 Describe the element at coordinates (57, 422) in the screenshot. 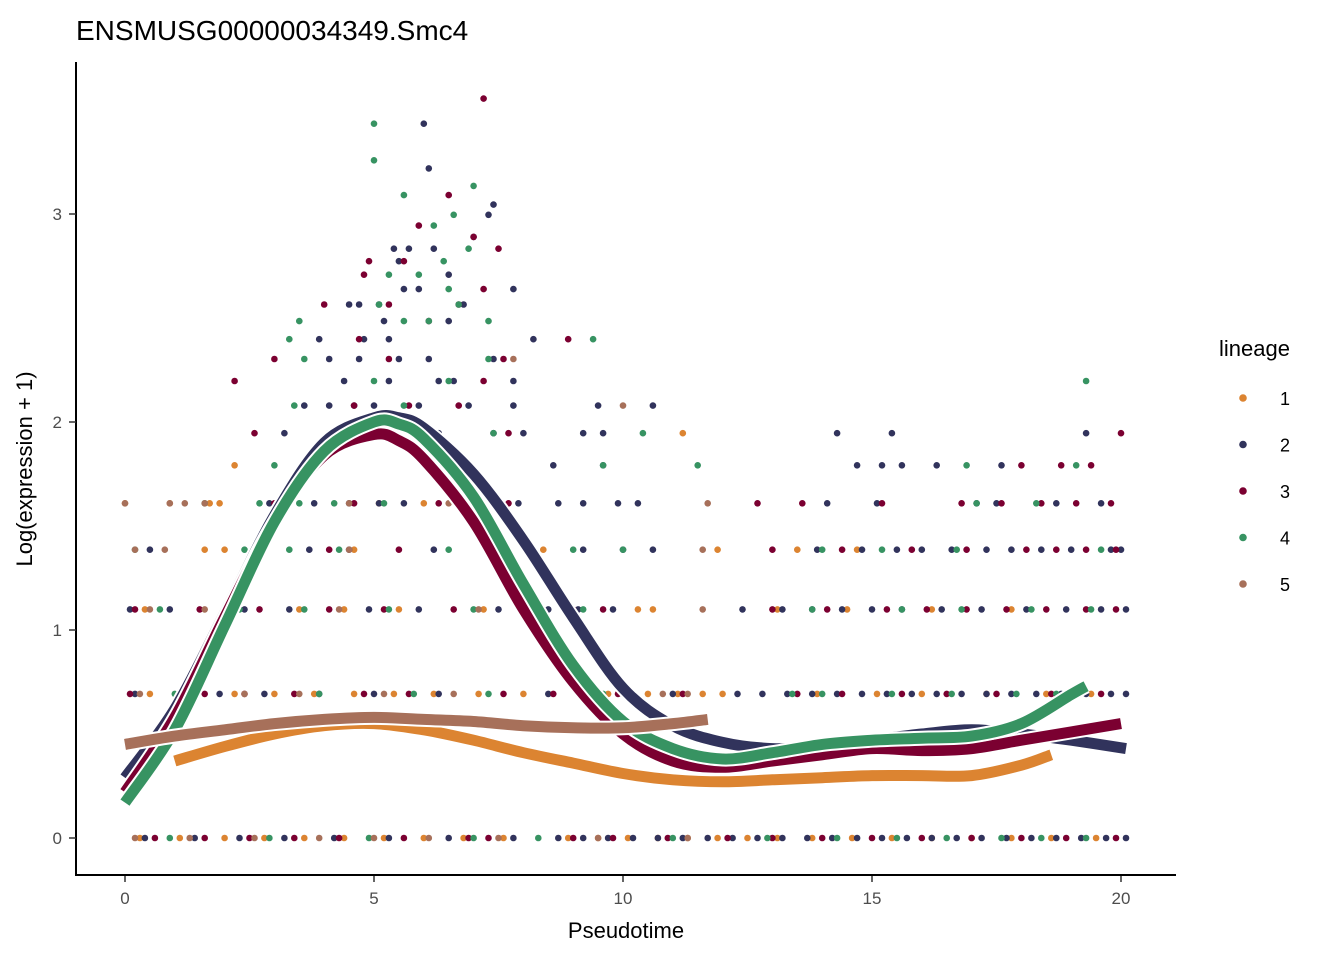

I see `y-tick-label: 2` at that location.